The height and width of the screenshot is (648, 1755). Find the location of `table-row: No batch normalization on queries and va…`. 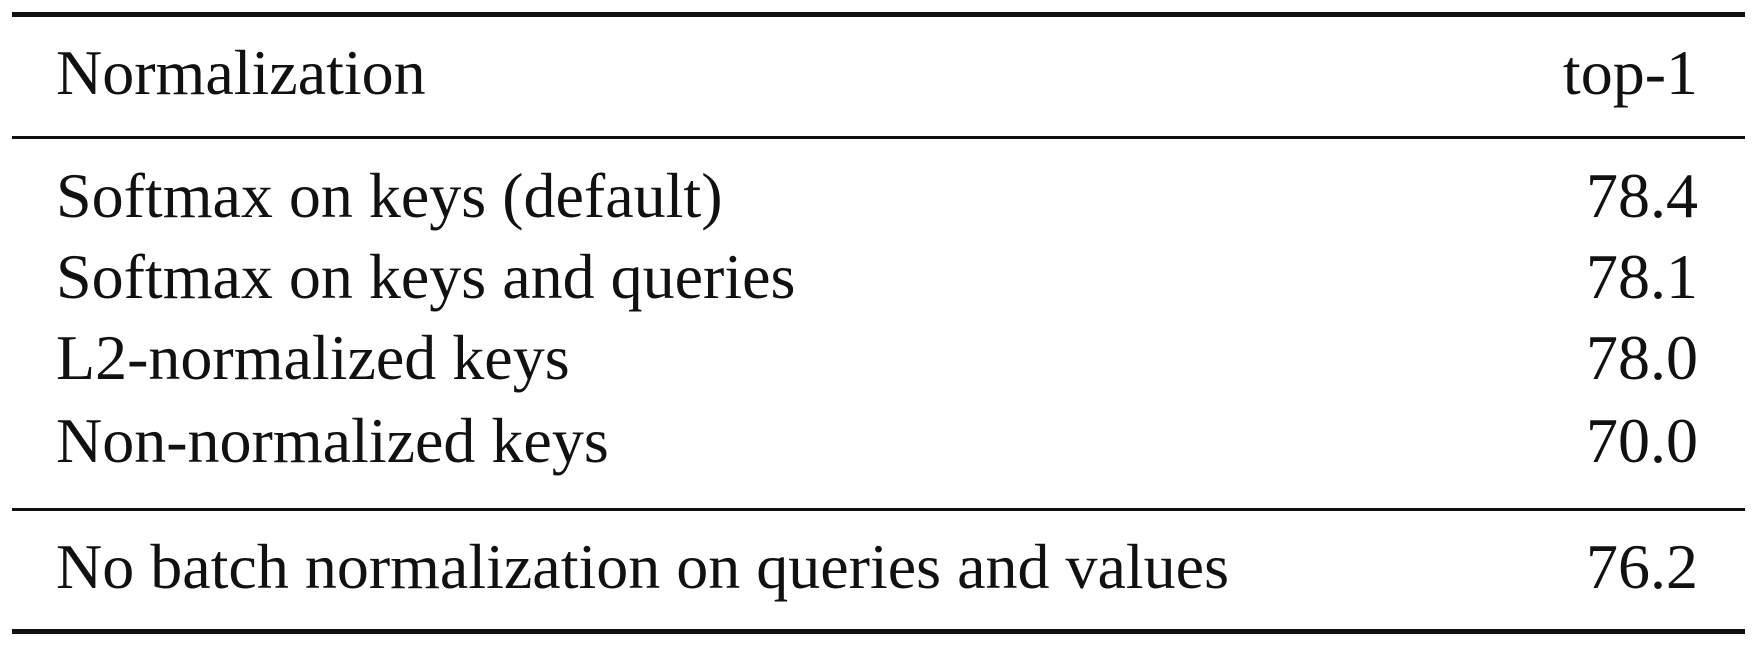

table-row: No batch normalization on queries and va… is located at coordinates (877, 567).